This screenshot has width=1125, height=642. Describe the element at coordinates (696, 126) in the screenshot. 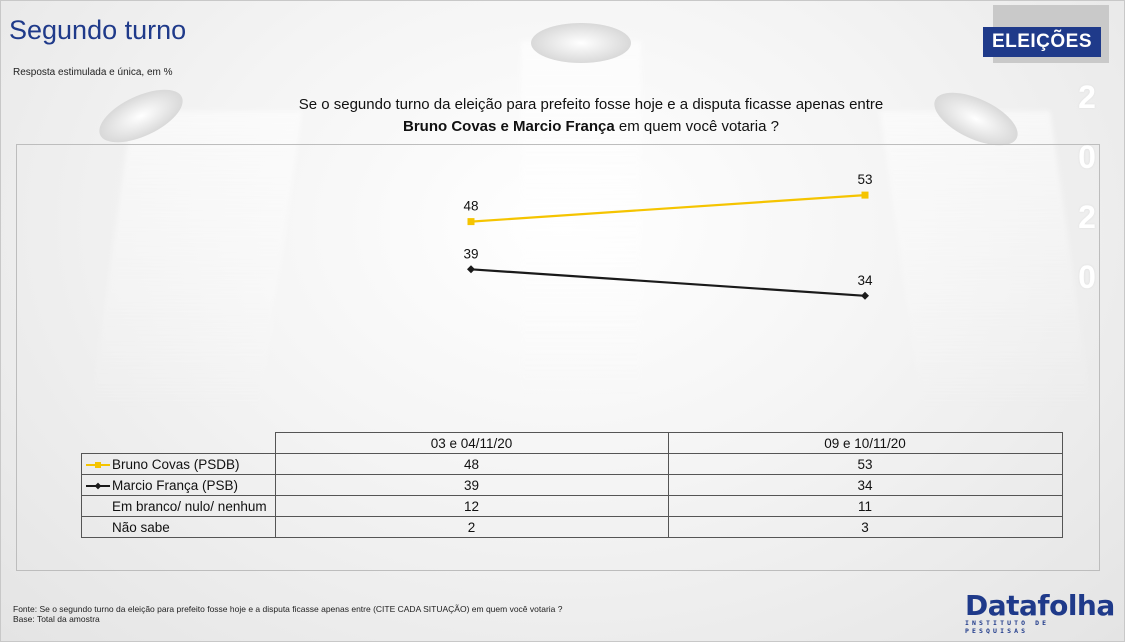

I see `question-tail: em quem você votaria ?` at that location.